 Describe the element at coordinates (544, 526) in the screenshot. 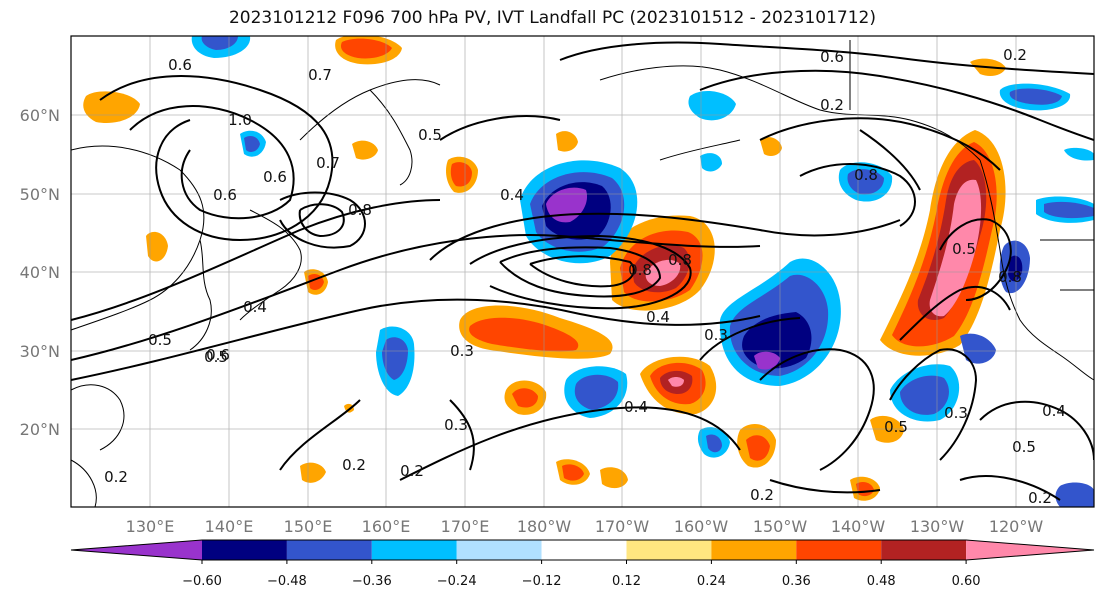

I see `lon-tick-label: 180°W` at that location.